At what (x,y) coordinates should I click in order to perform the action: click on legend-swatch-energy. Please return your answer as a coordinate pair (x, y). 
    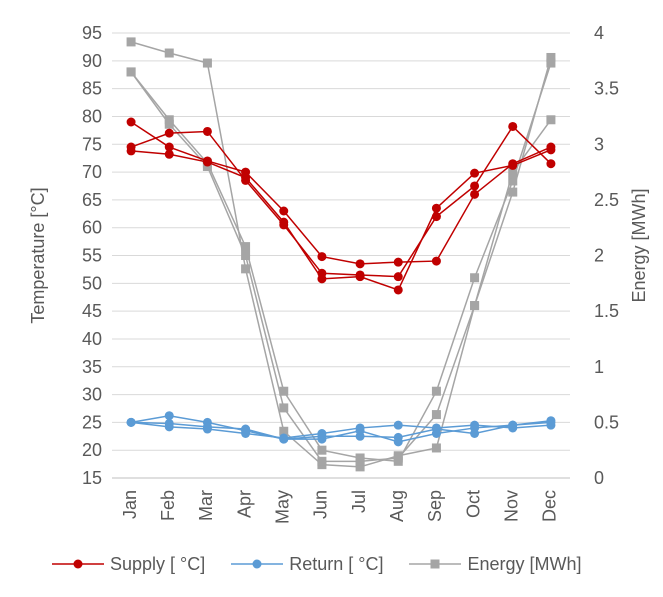
    Looking at the image, I should click on (435, 564).